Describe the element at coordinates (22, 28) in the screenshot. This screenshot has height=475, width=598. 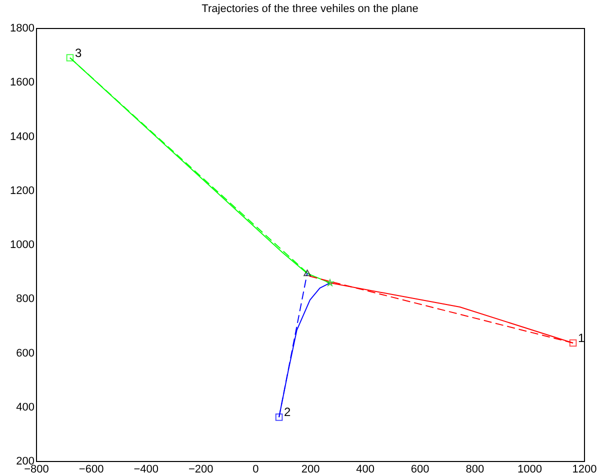
I see `y-tick-label: 1800` at that location.